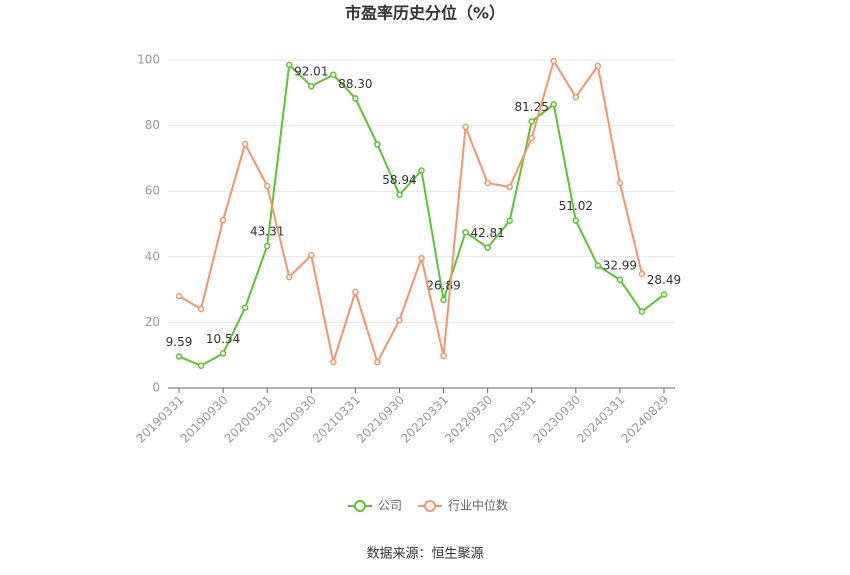 This screenshot has height=575, width=850. I want to click on data-label: 81.25, so click(532, 107).